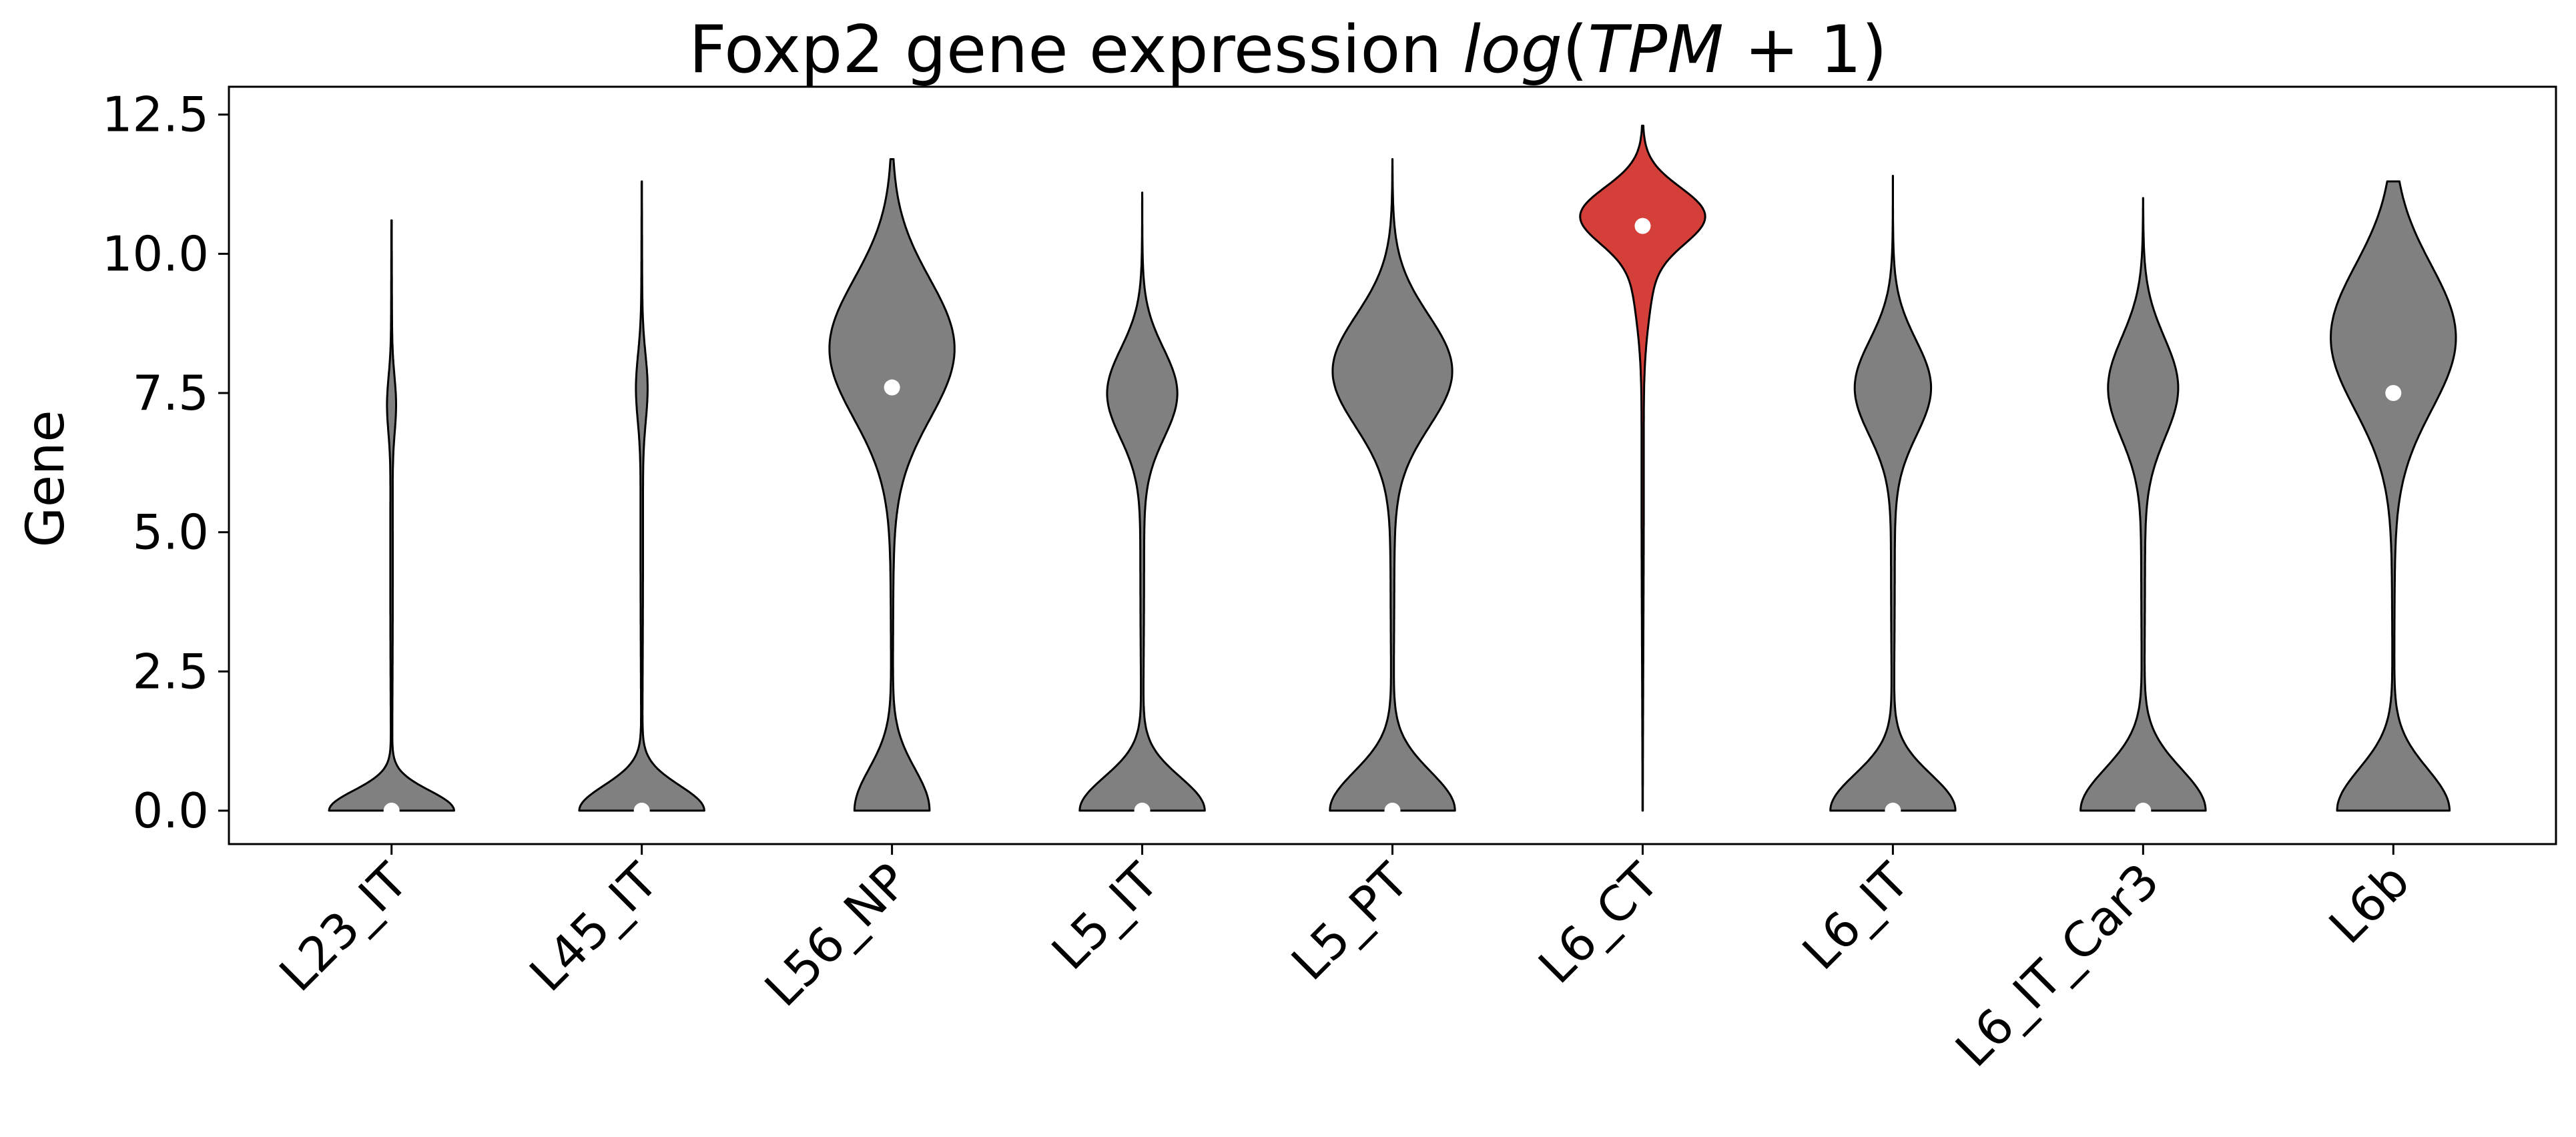 Image resolution: width=2576 pixels, height=1137 pixels. I want to click on x-tick-label: L5_IT, so click(1105, 916).